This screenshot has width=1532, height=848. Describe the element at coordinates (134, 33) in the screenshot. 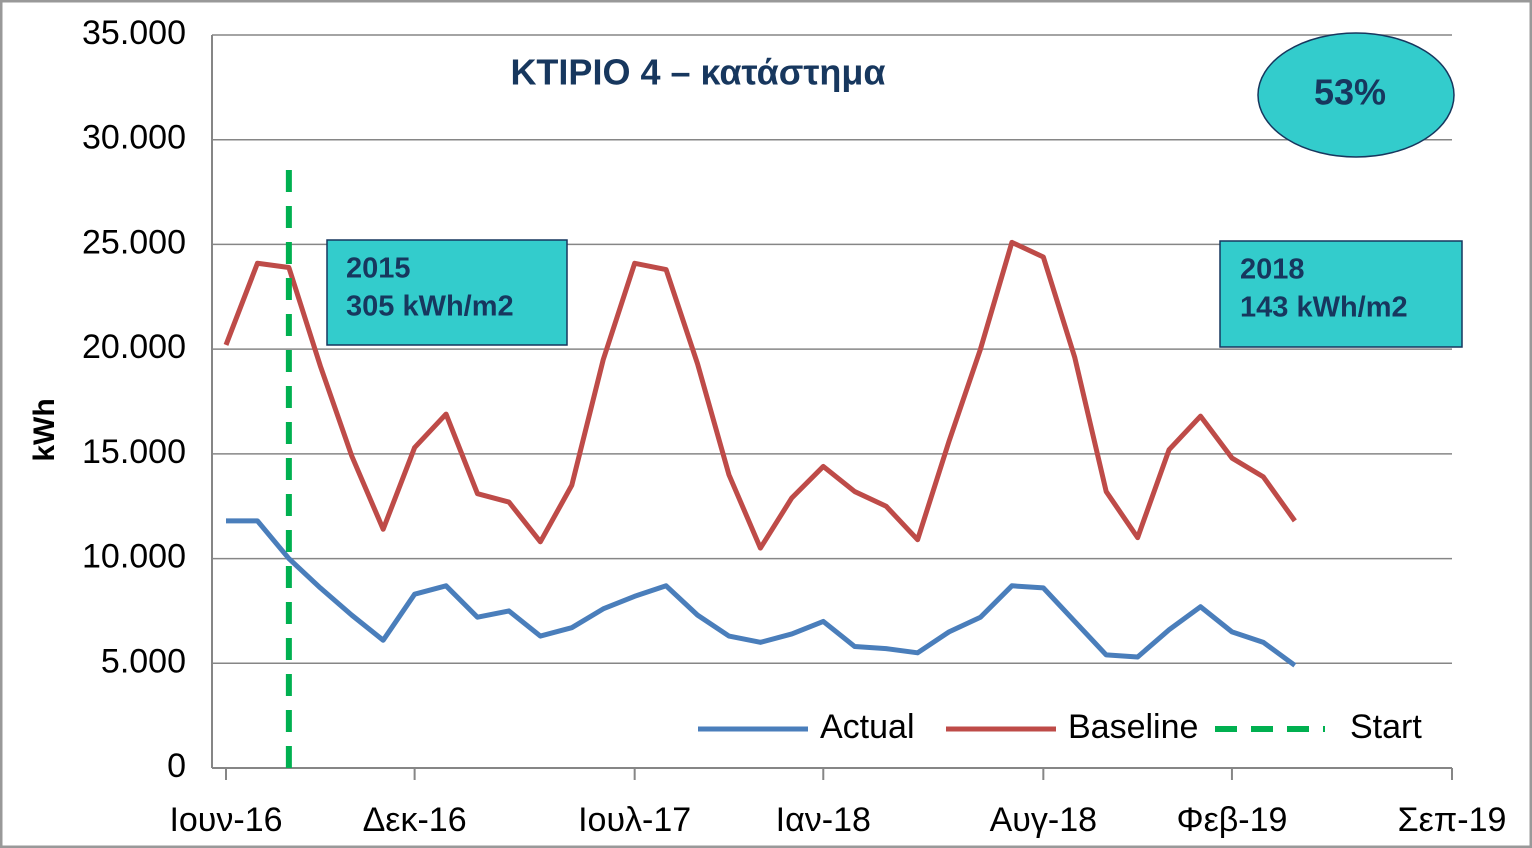

I see `y-tick-label: 35.000` at that location.